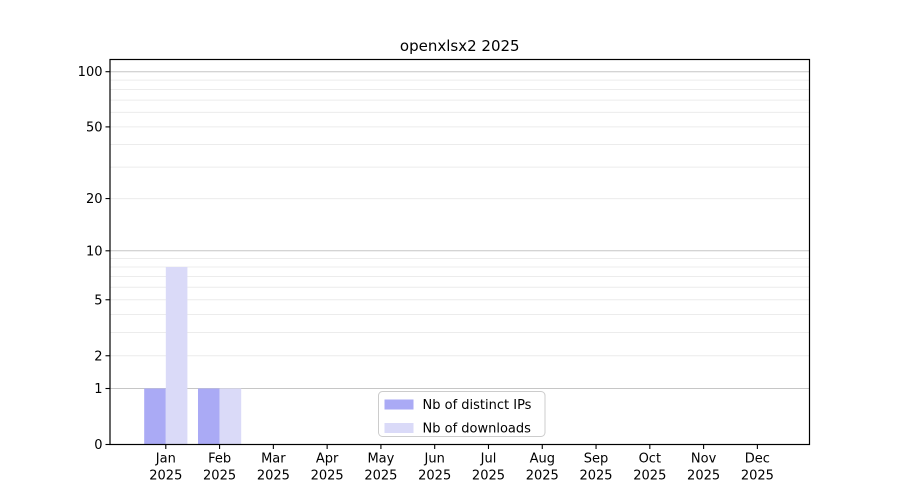 Image resolution: width=900 pixels, height=500 pixels. What do you see at coordinates (757, 459) in the screenshot?
I see `x-tick-label-month: Dec` at bounding box center [757, 459].